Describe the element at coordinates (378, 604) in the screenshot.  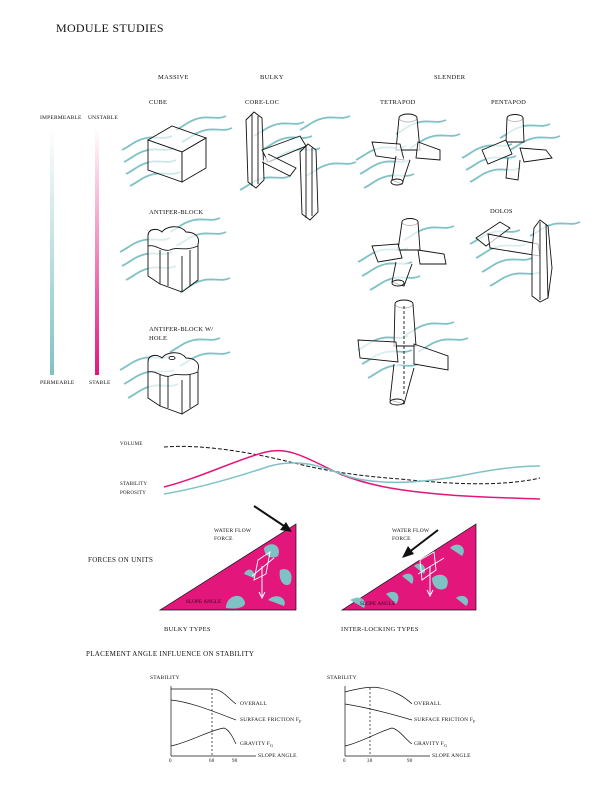
I see `interlock-slope-angle-label: SLOPE ANGLE` at that location.